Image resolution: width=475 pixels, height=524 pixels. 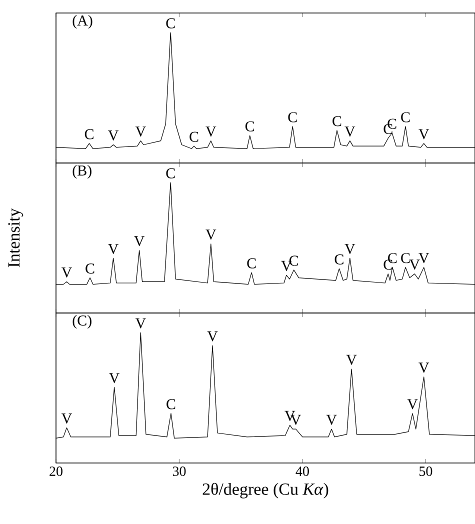 I want to click on y-axis-title: Intensity, so click(x=15, y=238).